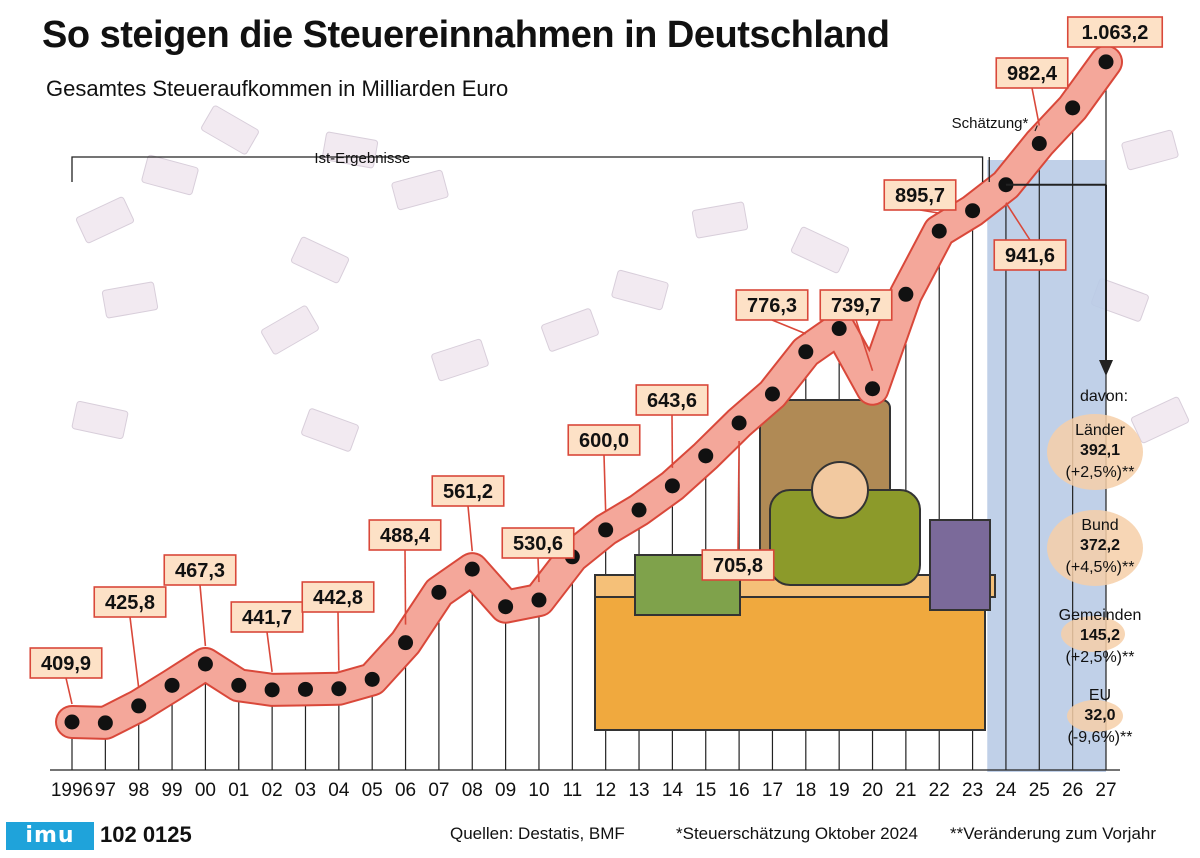 The width and height of the screenshot is (1200, 858). What do you see at coordinates (105, 790) in the screenshot?
I see `x-tick-label: 97` at bounding box center [105, 790].